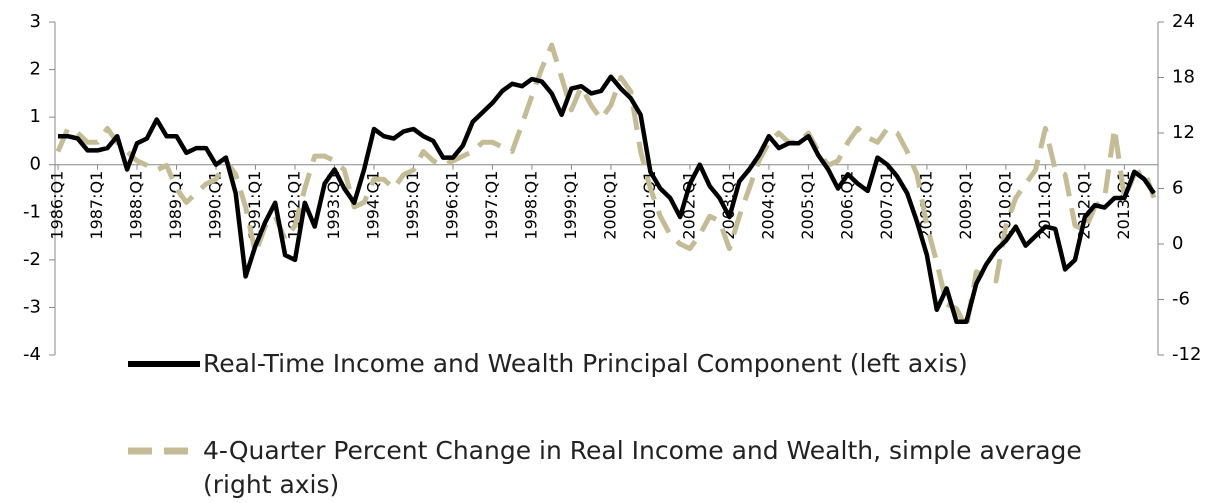 The width and height of the screenshot is (1229, 503). Describe the element at coordinates (649, 205) in the screenshot. I see `x-tick-label: 2001:Q1` at that location.